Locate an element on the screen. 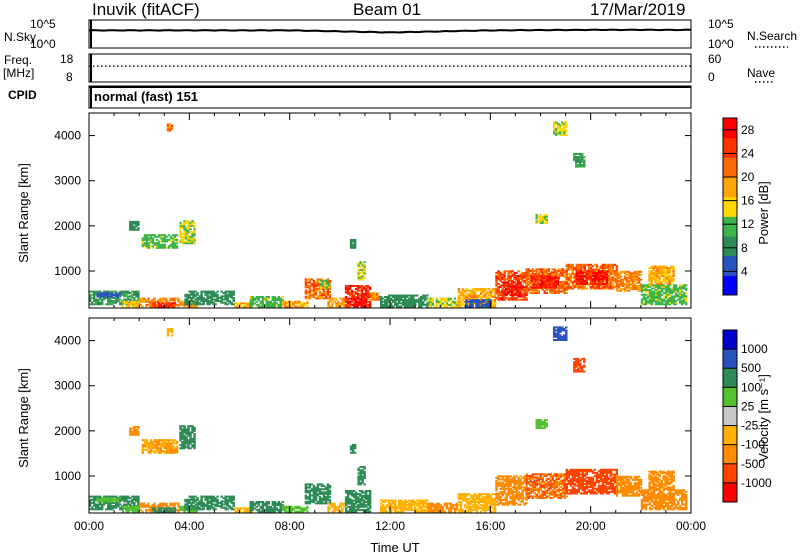 This screenshot has height=554, width=800. cpid-strip-frame is located at coordinates (390, 97).